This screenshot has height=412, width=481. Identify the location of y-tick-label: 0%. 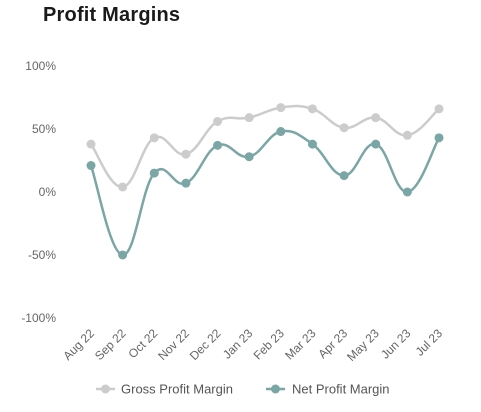
(48, 192).